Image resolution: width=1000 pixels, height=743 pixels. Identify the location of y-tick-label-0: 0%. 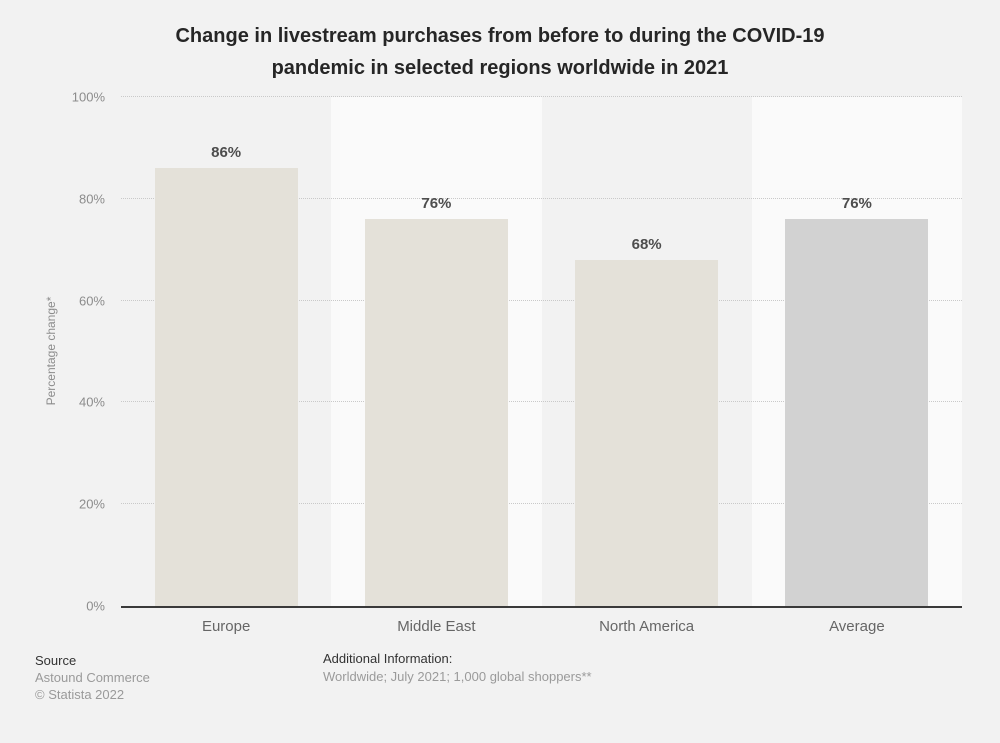
(95, 606).